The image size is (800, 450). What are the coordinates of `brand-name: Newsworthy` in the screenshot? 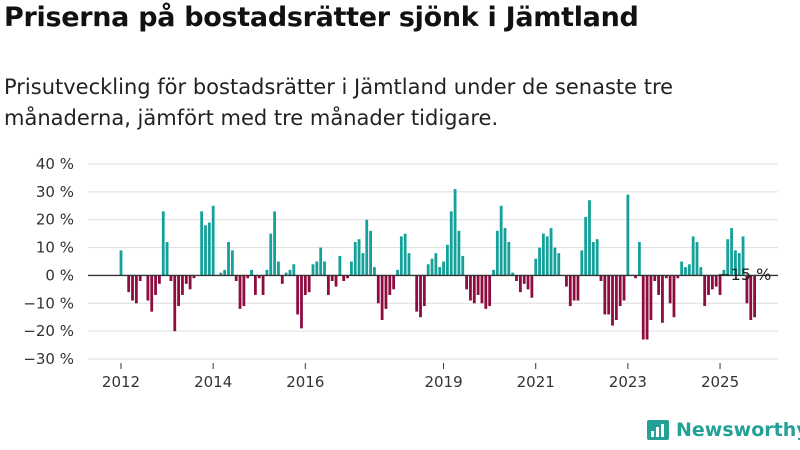 It's located at (738, 430).